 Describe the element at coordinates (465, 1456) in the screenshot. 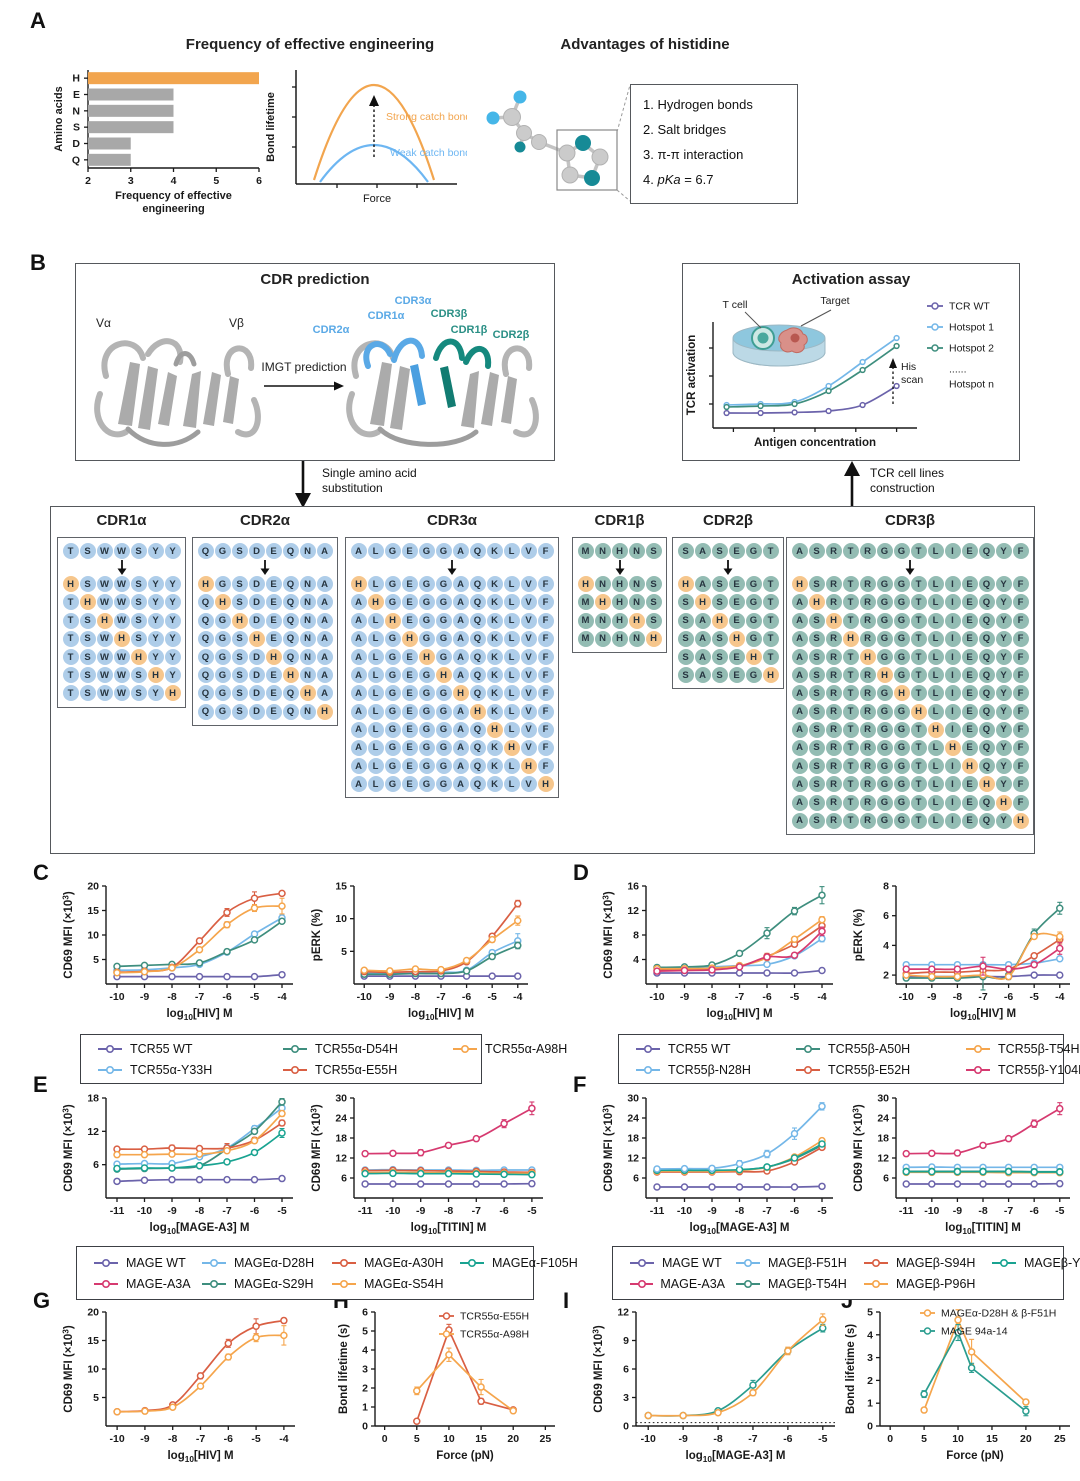

I see `svg-text: Force (pN)` at that location.